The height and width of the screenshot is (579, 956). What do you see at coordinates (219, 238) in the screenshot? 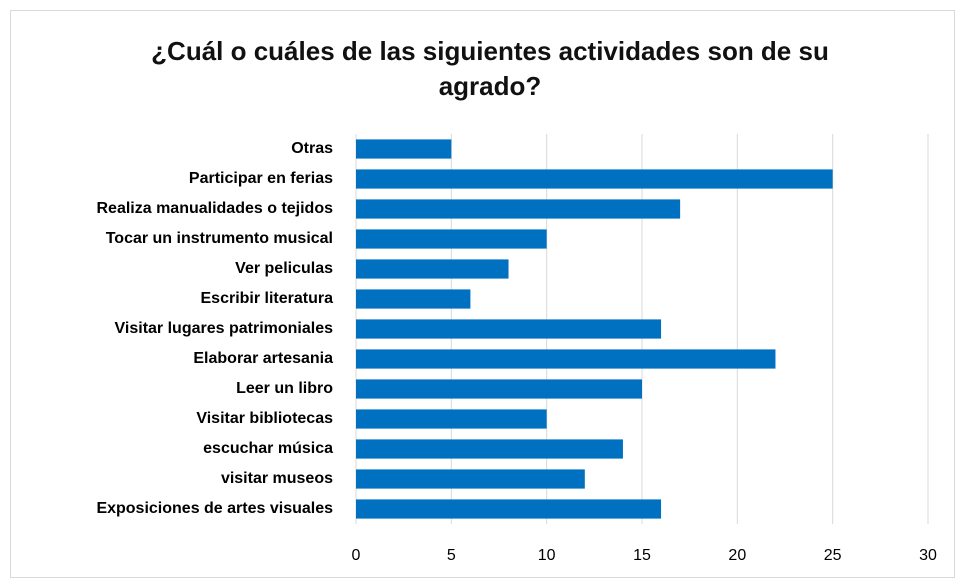
I see `y-tick-label: Tocar un instrumento musical` at bounding box center [219, 238].